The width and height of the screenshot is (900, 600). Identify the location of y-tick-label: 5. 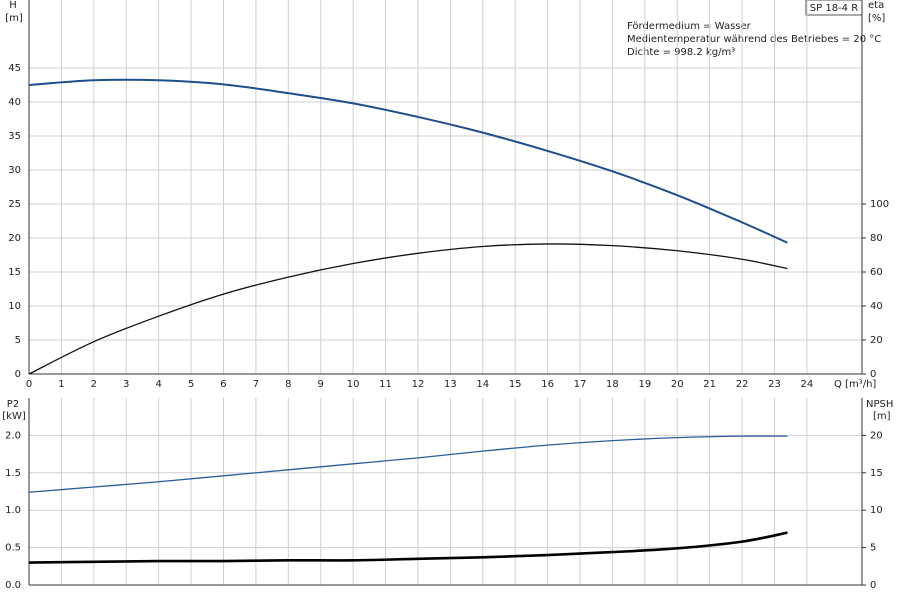
(18, 340).